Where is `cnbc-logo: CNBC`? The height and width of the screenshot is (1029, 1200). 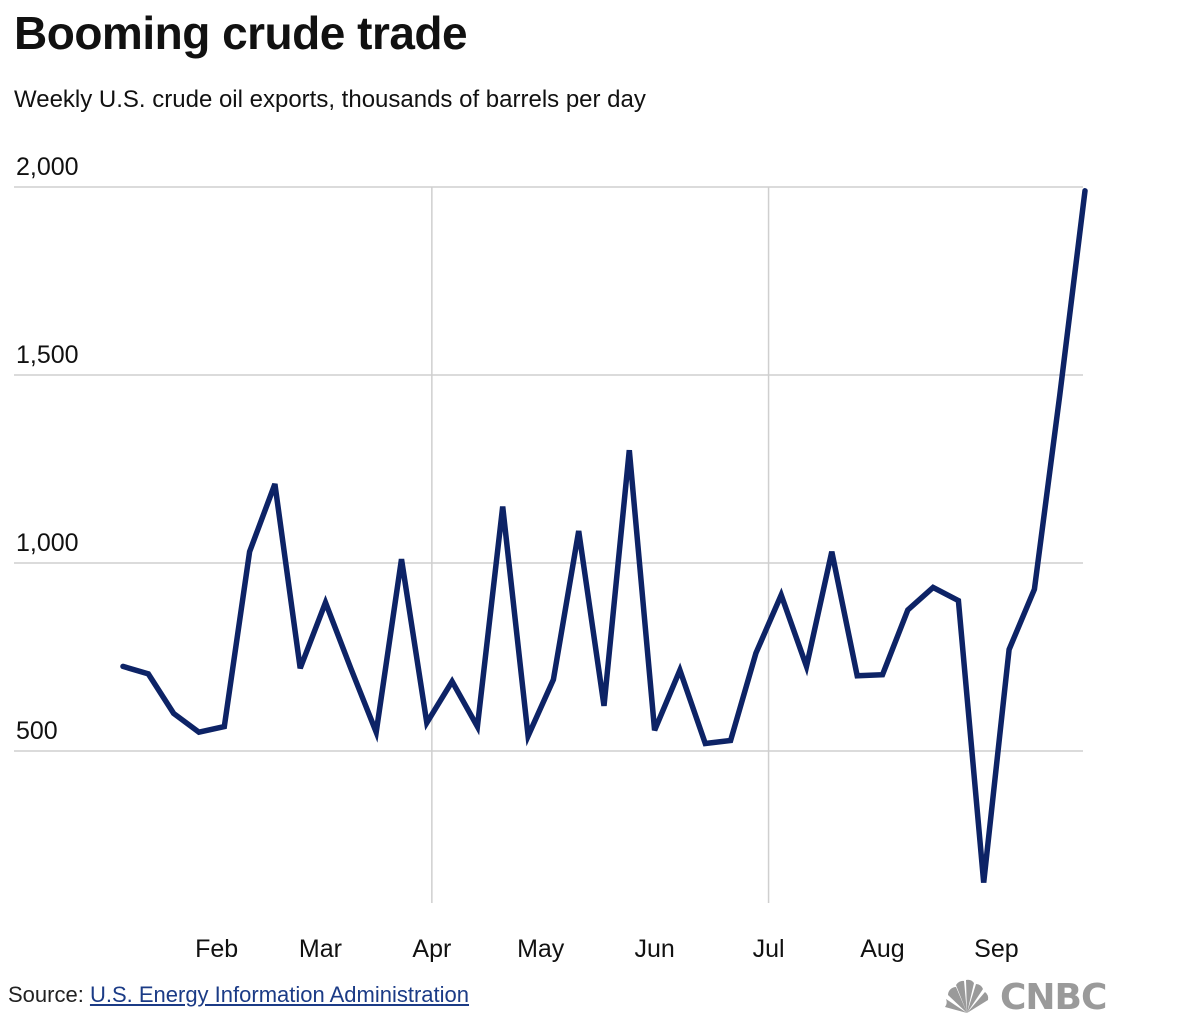
cnbc-logo: CNBC is located at coordinates (1023, 997).